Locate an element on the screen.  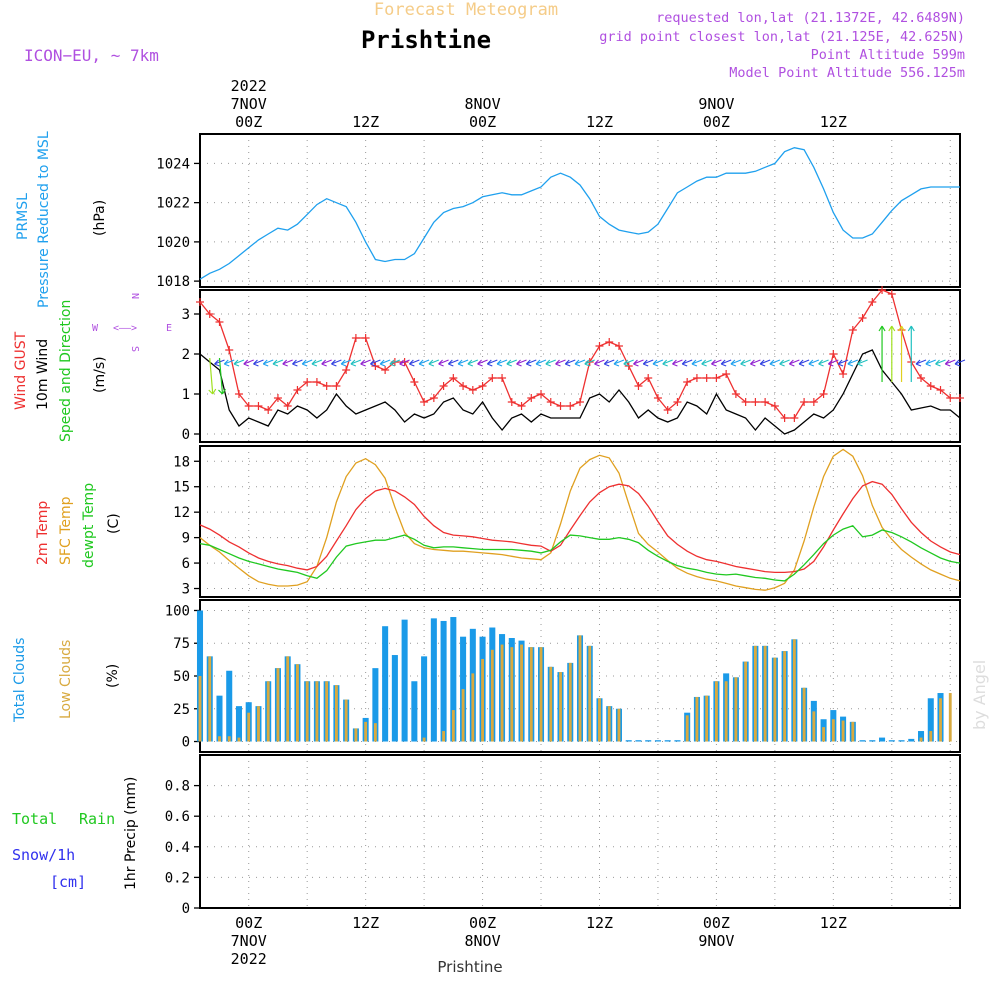
clouds-ytick-label: 100 is located at coordinates (177, 611).